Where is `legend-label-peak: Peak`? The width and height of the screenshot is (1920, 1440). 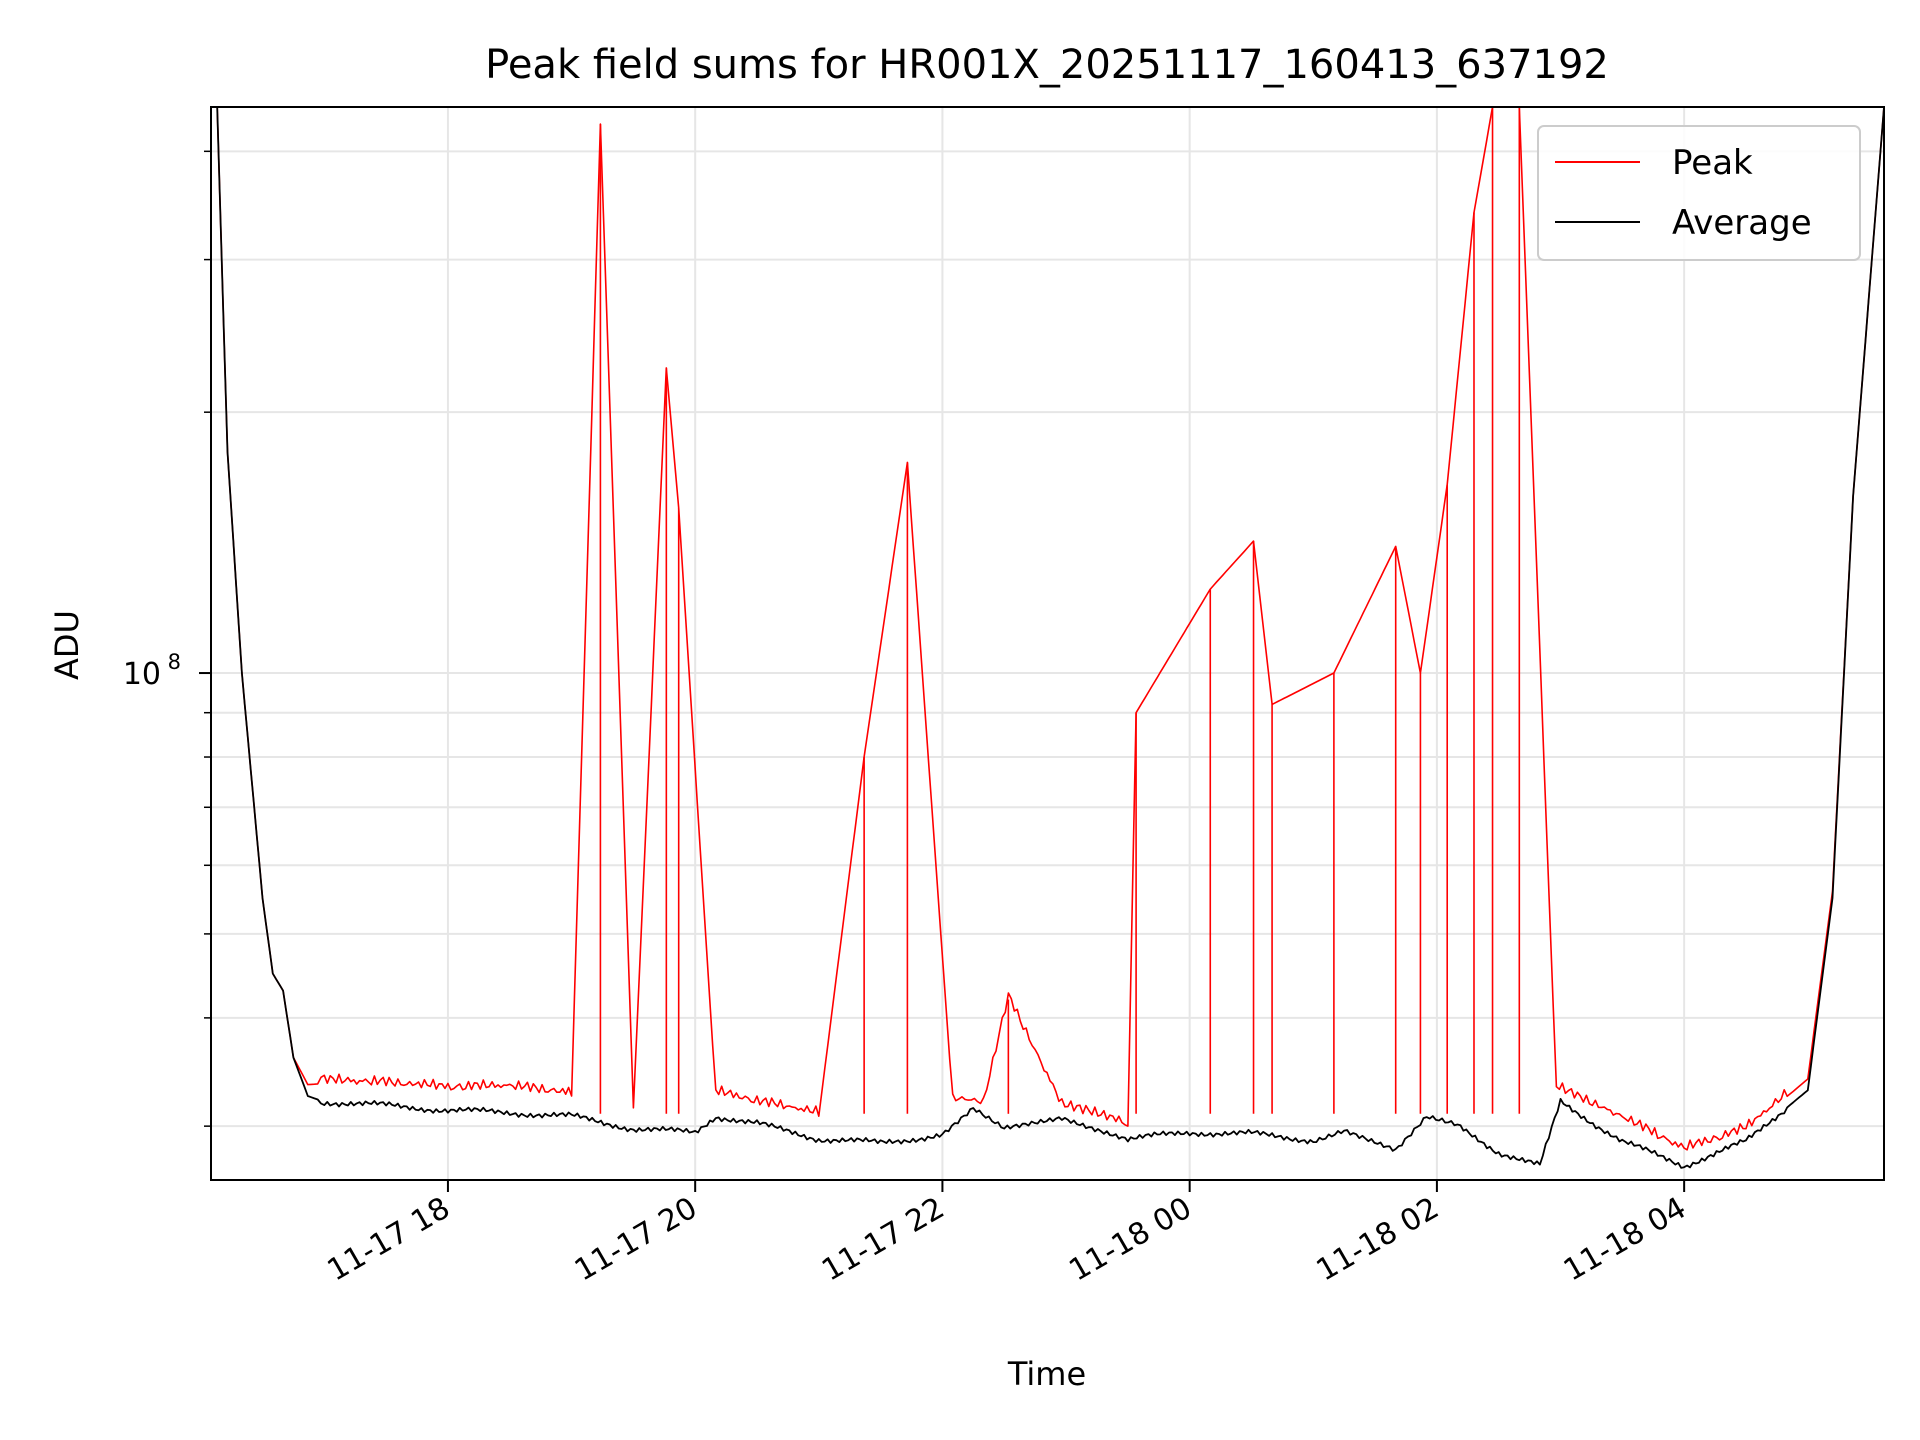
legend-label-peak: Peak is located at coordinates (1712, 163).